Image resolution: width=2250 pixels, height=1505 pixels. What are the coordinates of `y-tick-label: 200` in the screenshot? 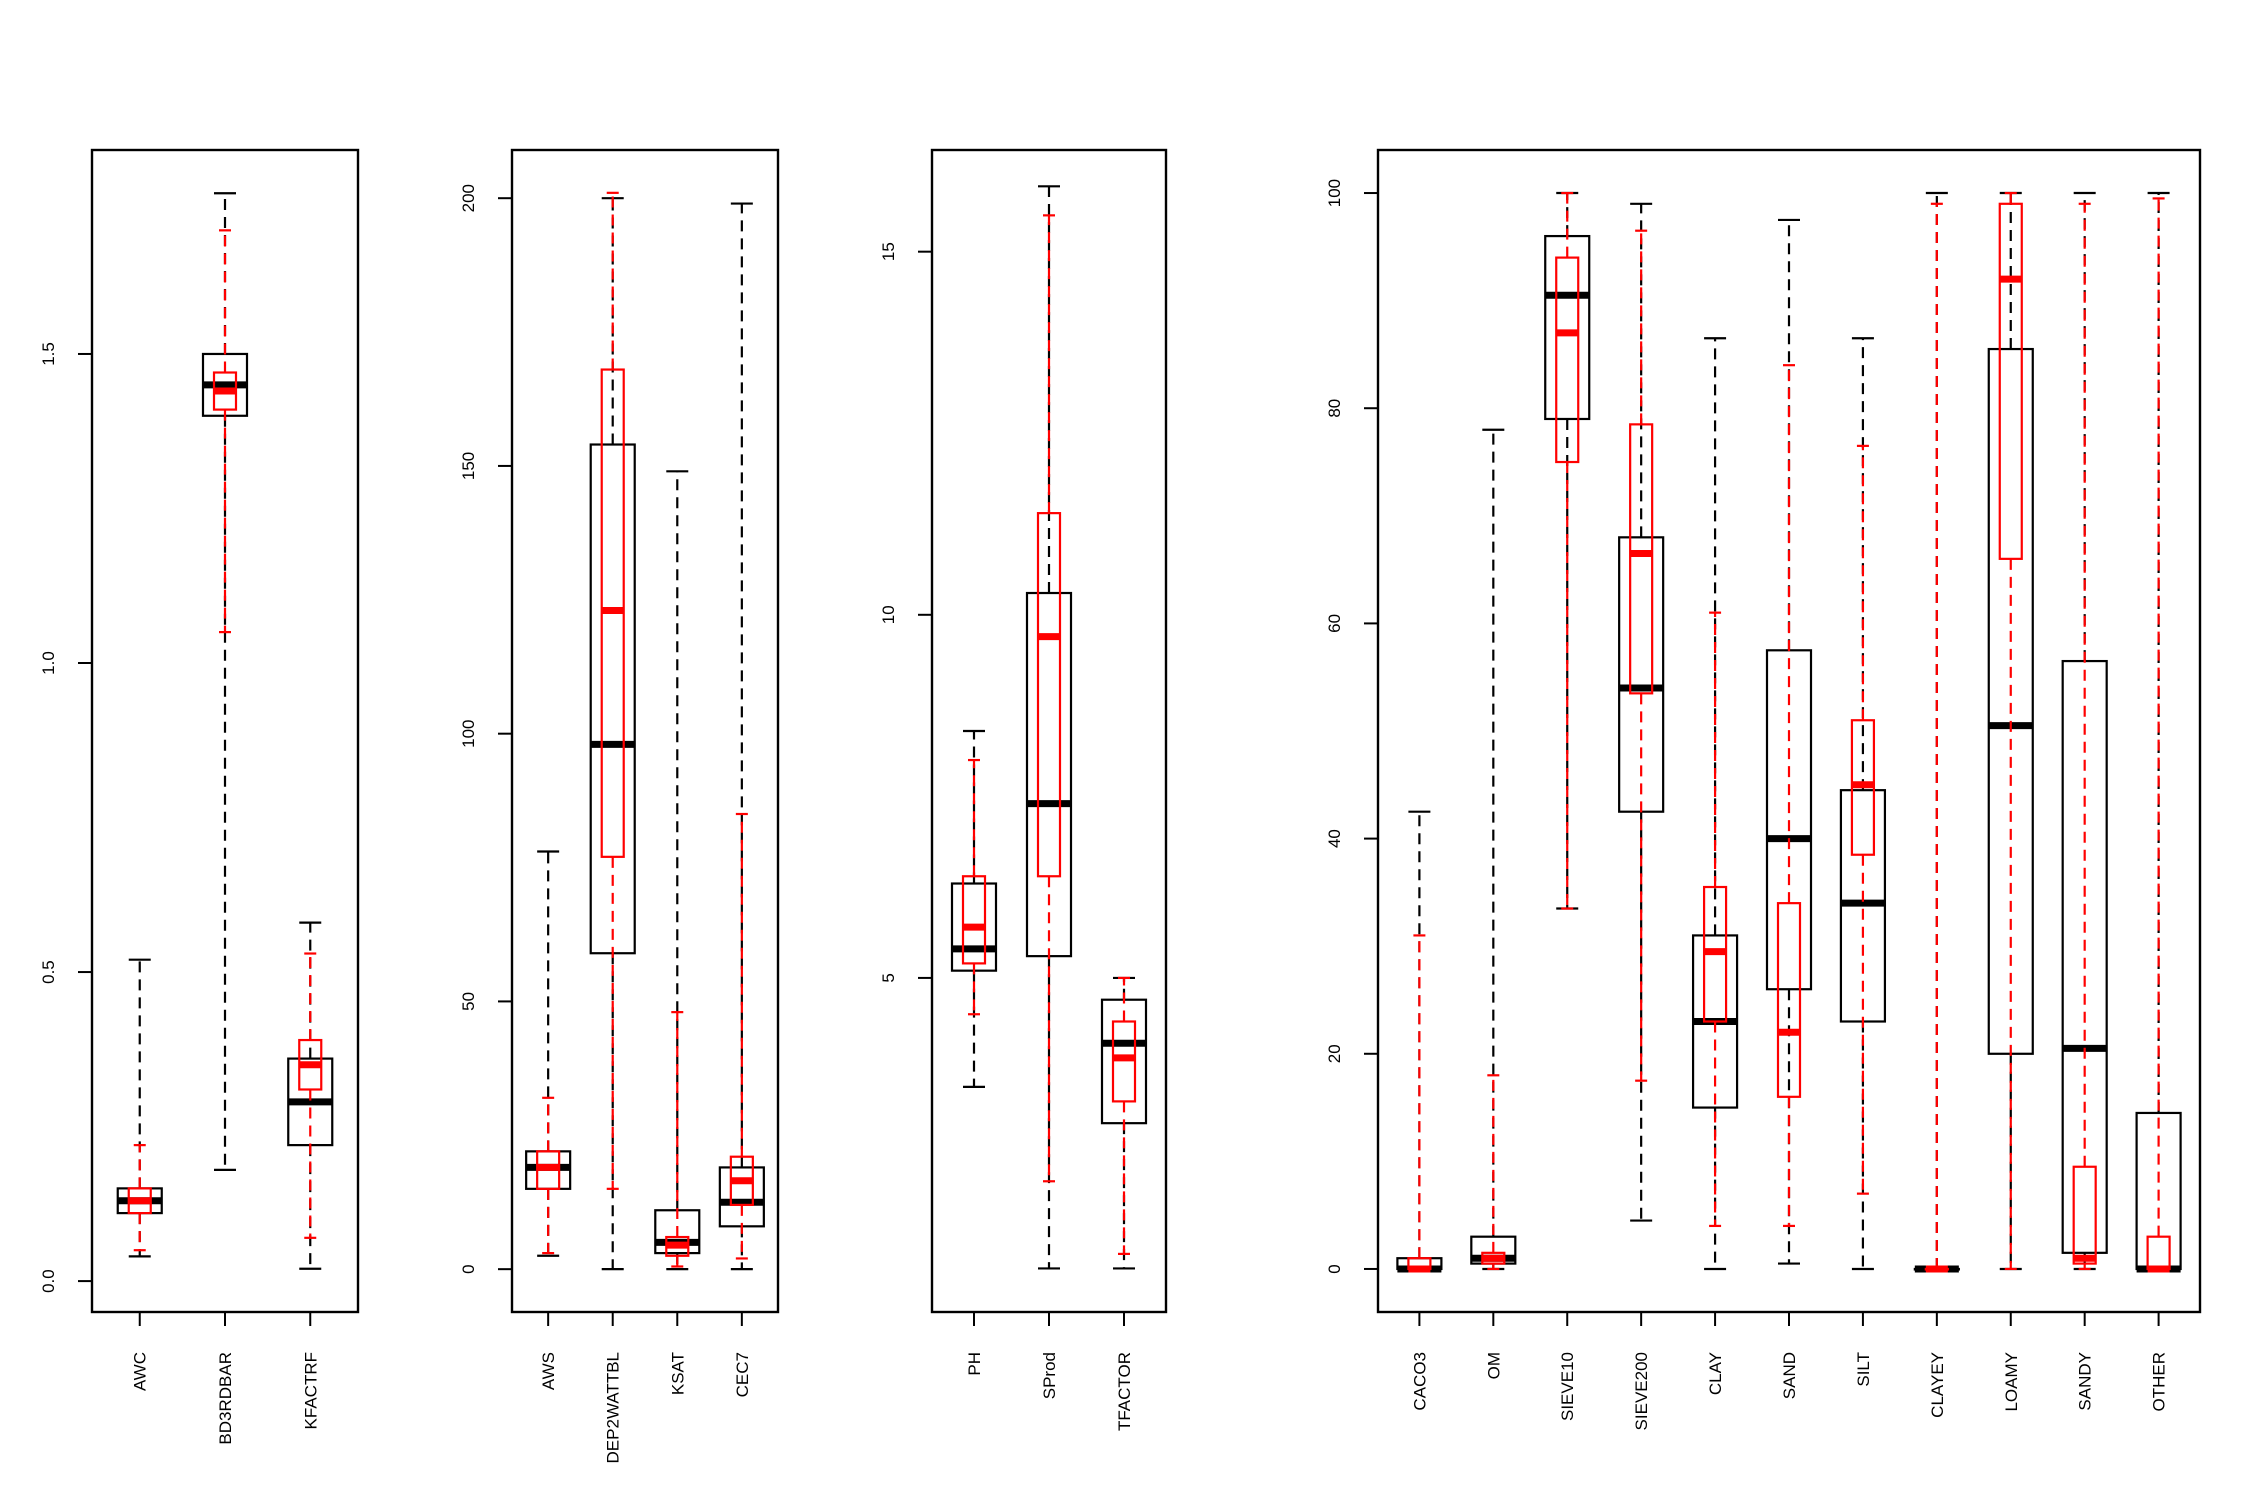 It's located at (468, 198).